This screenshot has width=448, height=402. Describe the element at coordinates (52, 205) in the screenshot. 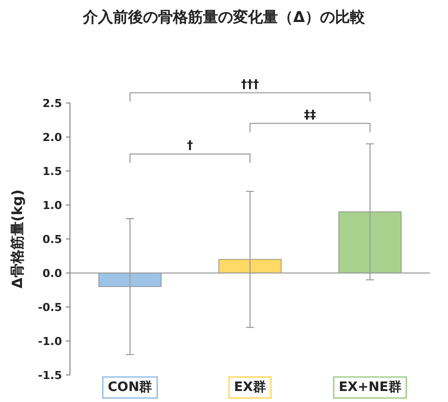

I see `y-tick-label: 1.0` at that location.